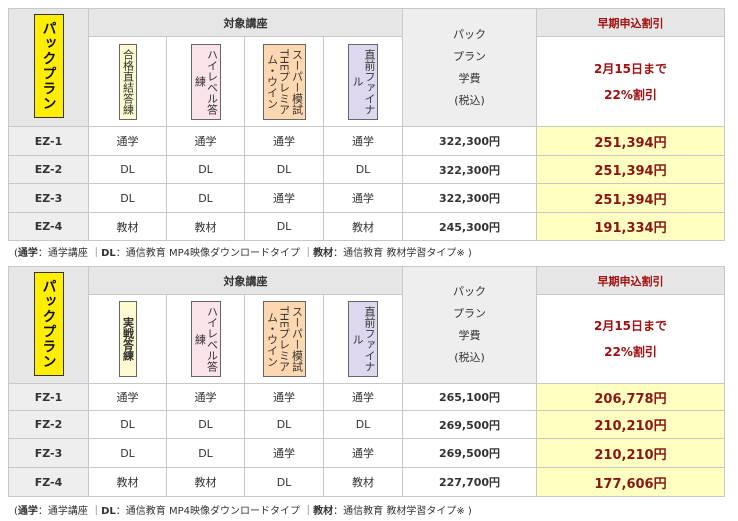  I want to click on course-box: スーパー模試 THEプレミアム・ウイン, so click(284, 81).